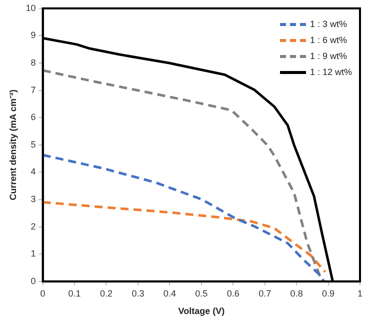 Image resolution: width=374 pixels, height=323 pixels. I want to click on x-tick-label: 0.6, so click(233, 293).